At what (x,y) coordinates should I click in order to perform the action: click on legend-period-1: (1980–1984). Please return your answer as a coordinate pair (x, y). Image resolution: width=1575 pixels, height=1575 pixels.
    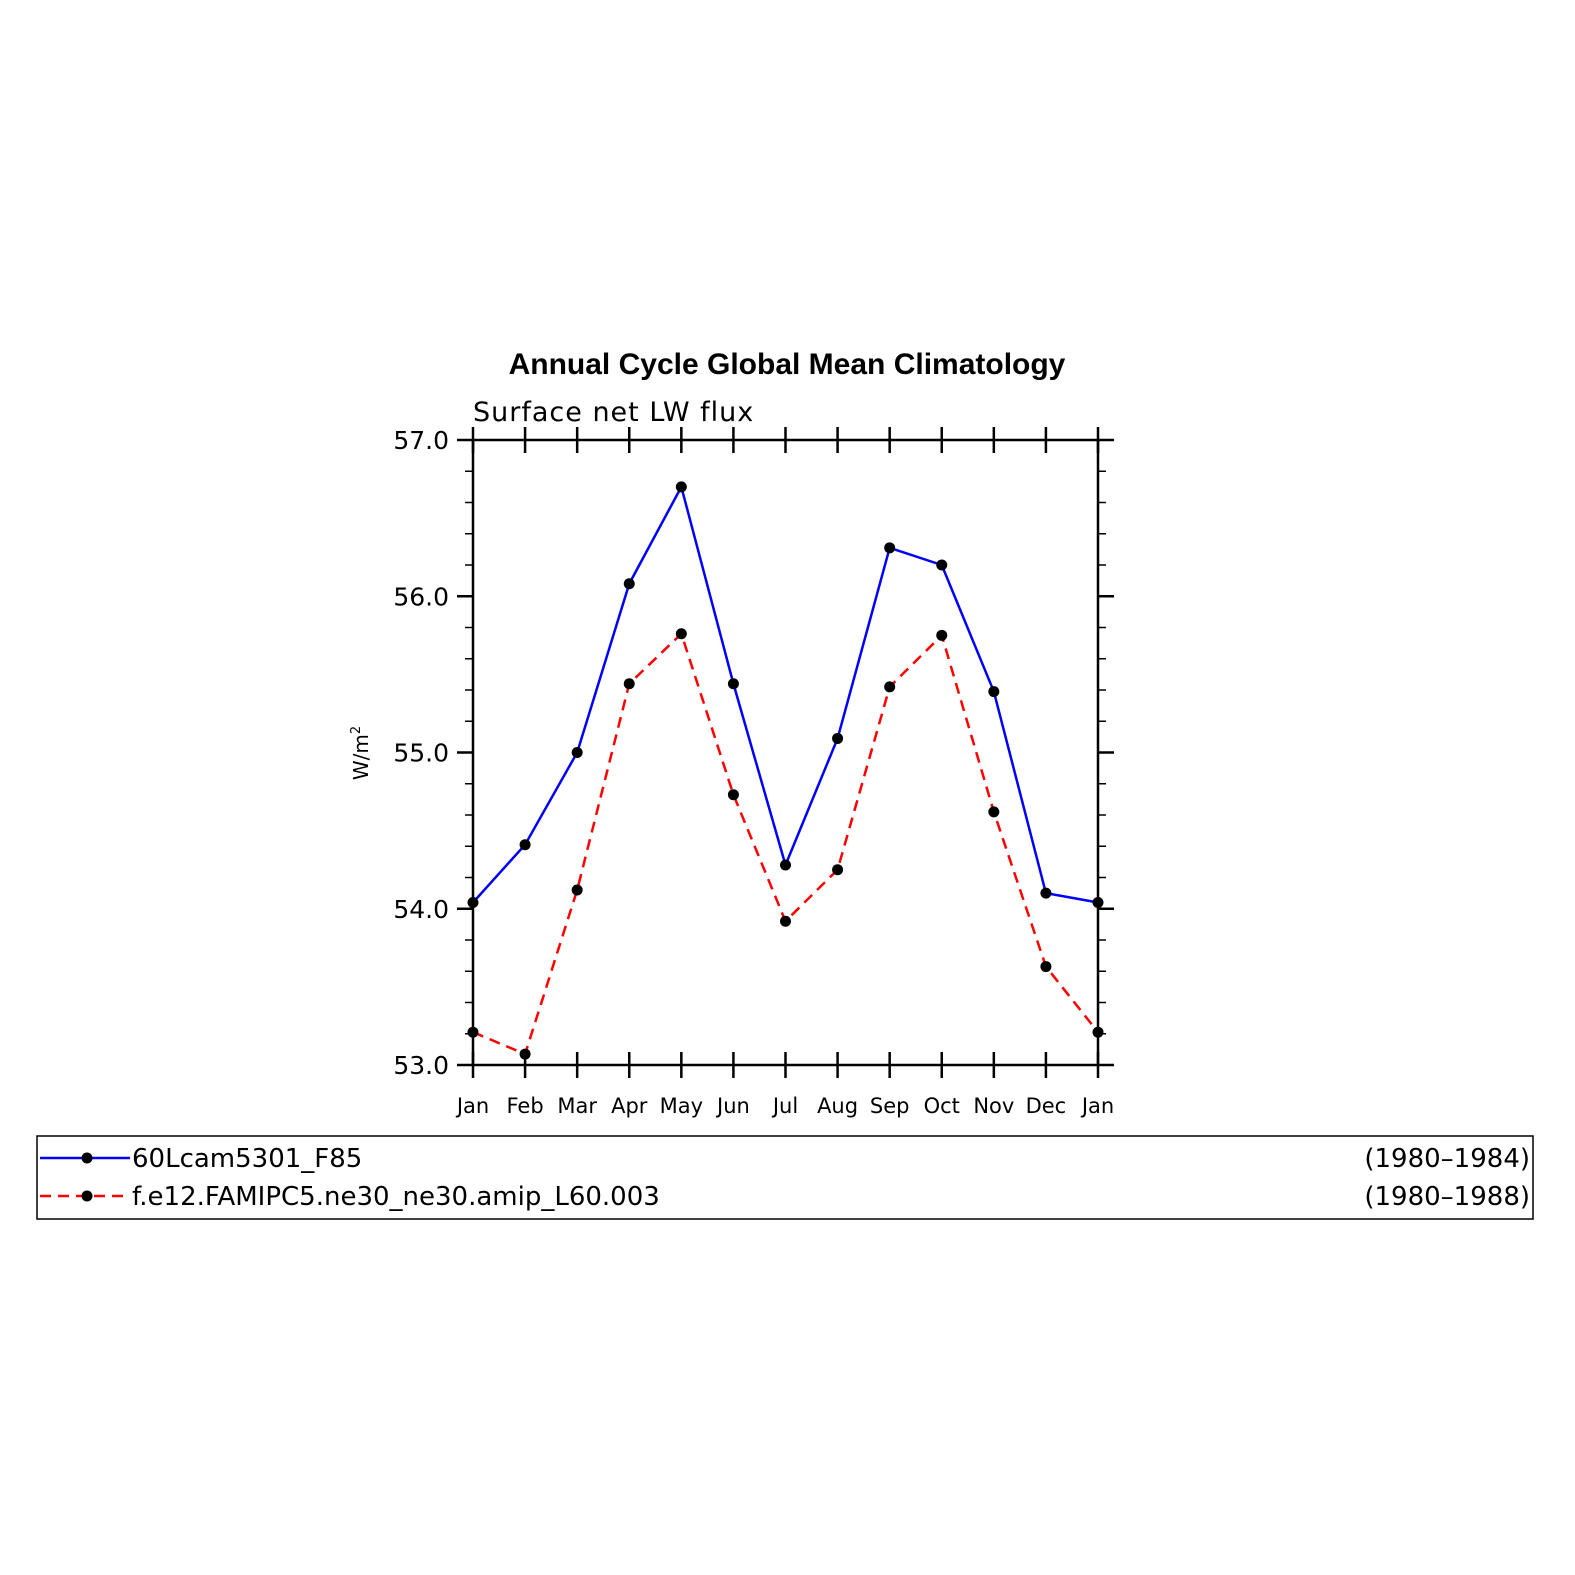
    Looking at the image, I should click on (1447, 1159).